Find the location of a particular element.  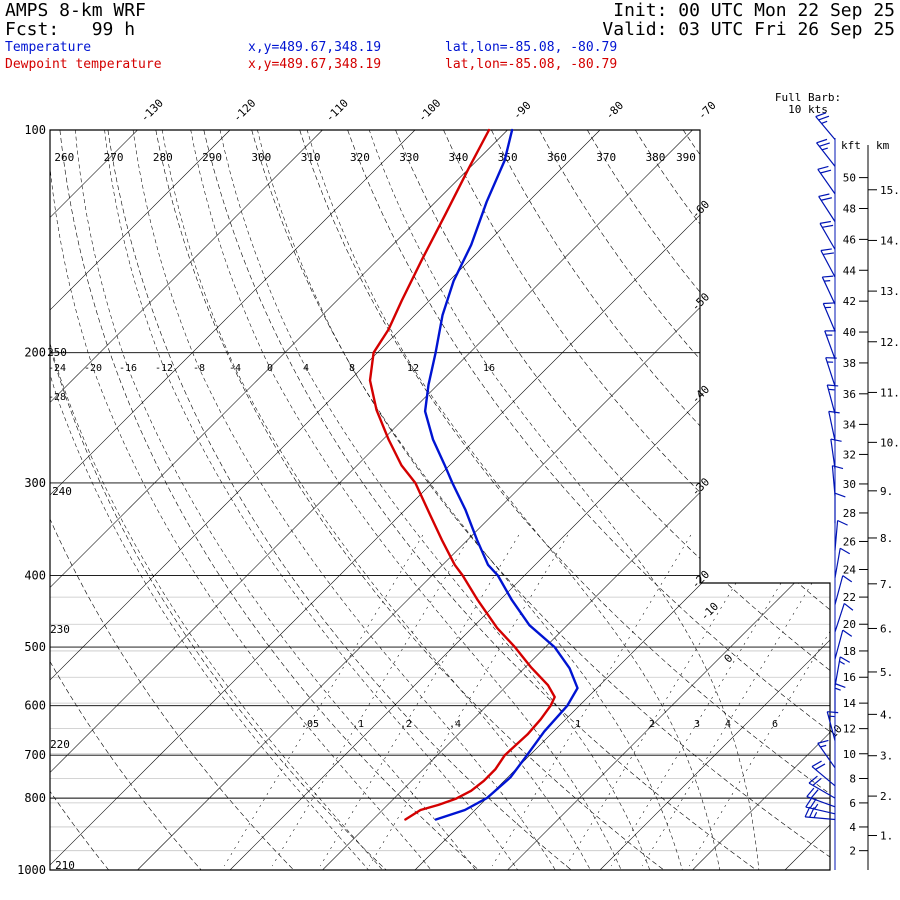

svg-text: 28 is located at coordinates (849, 513).